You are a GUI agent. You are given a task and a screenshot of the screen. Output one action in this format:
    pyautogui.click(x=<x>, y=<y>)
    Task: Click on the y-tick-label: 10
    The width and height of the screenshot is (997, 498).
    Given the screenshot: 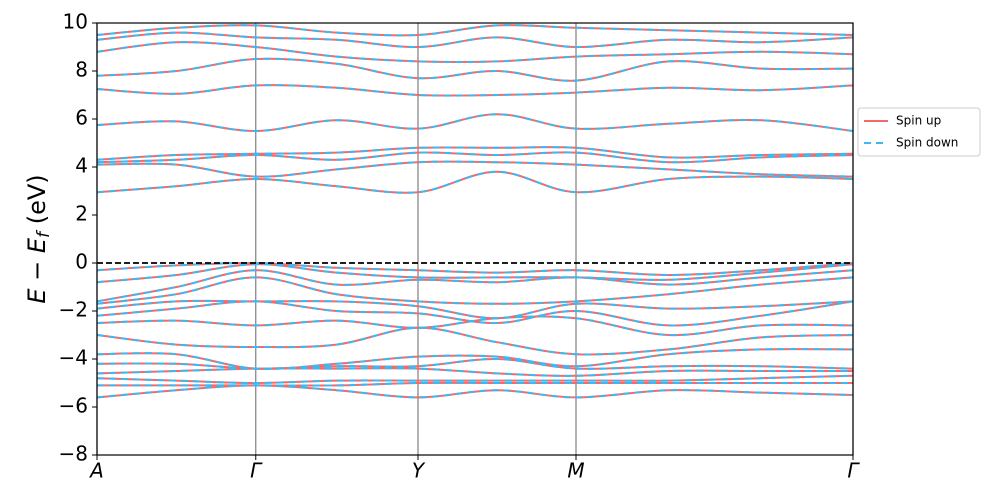 What is the action you would take?
    pyautogui.click(x=75, y=22)
    